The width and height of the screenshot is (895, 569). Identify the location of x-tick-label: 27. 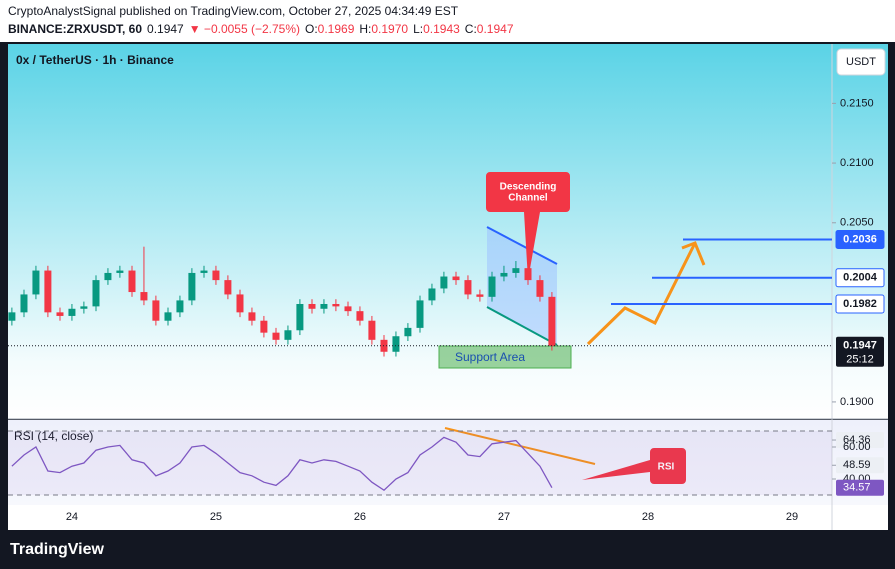
(504, 517).